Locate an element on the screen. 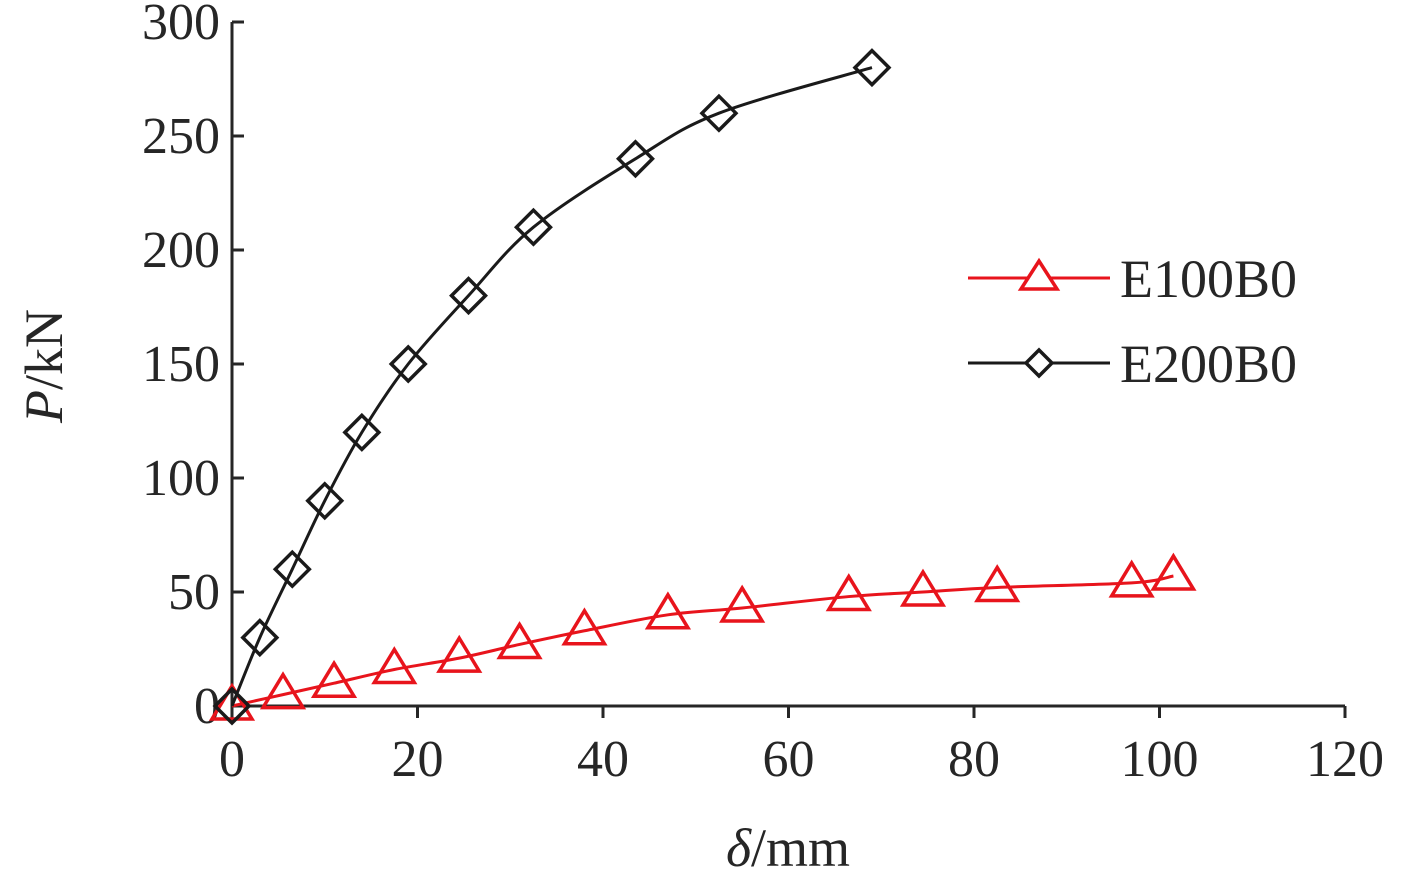 This screenshot has height=874, width=1413. legend: E100B0 E200B0 is located at coordinates (1132, 321).